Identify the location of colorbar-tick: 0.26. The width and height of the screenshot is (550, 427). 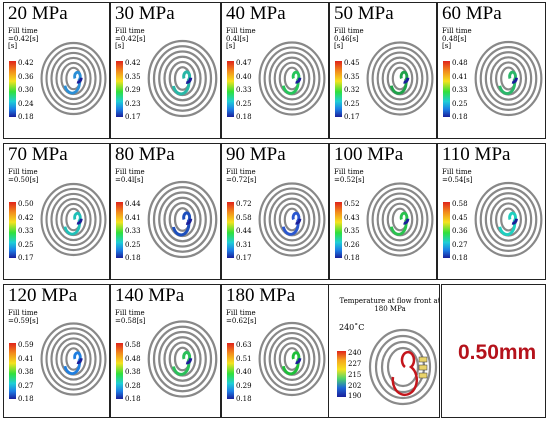
(352, 244).